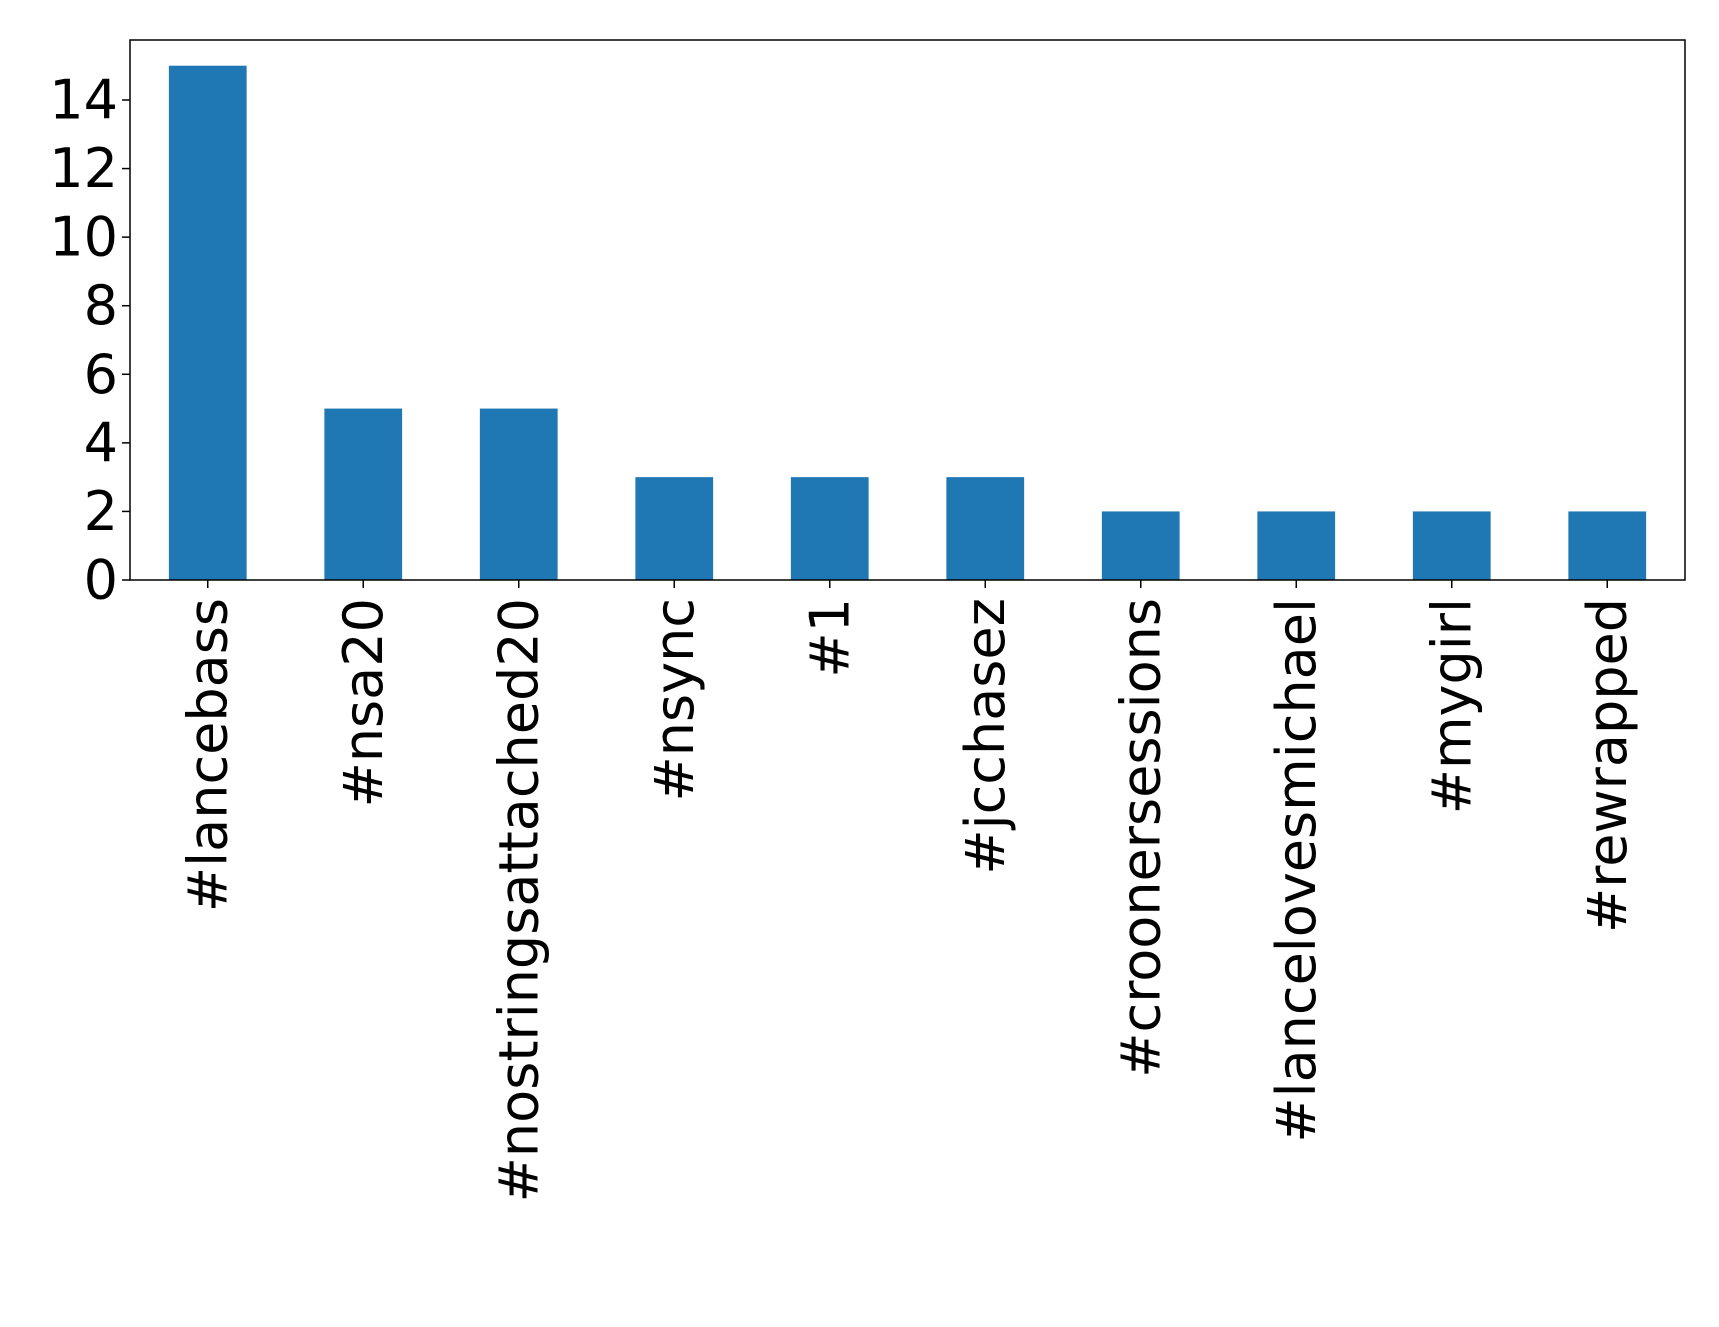  What do you see at coordinates (985, 736) in the screenshot?
I see `x-tick-label: #jcchasez` at bounding box center [985, 736].